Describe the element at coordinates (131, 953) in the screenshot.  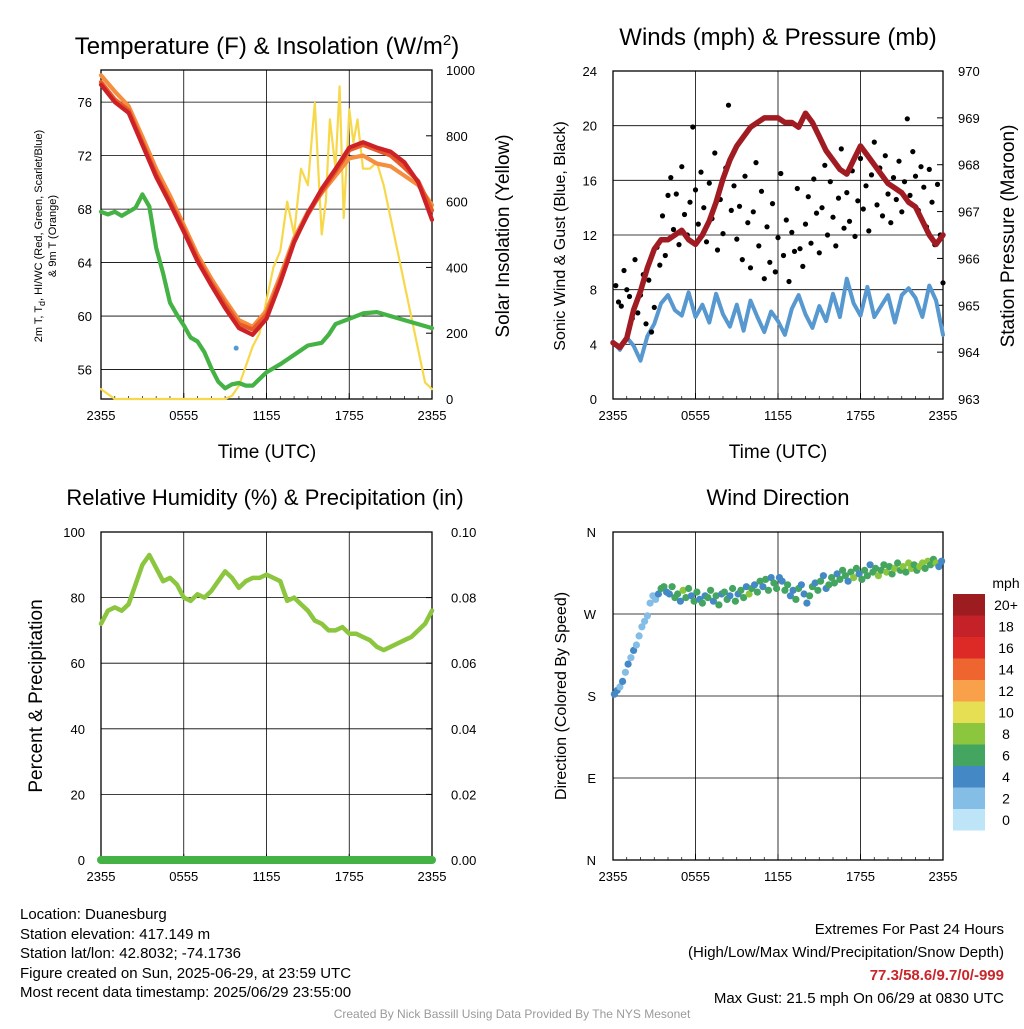
I see `latlon-text: Station lat/lon: 42.8032; -74.1736` at that location.